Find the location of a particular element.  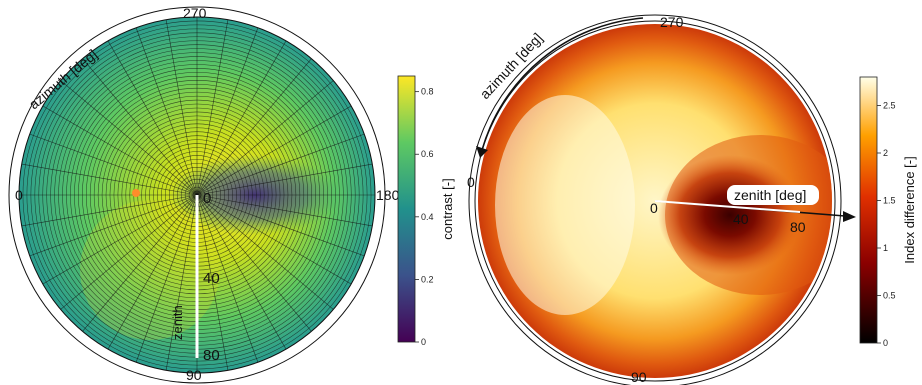

plot2-azimuth-tick-90: 90 is located at coordinates (639, 377).